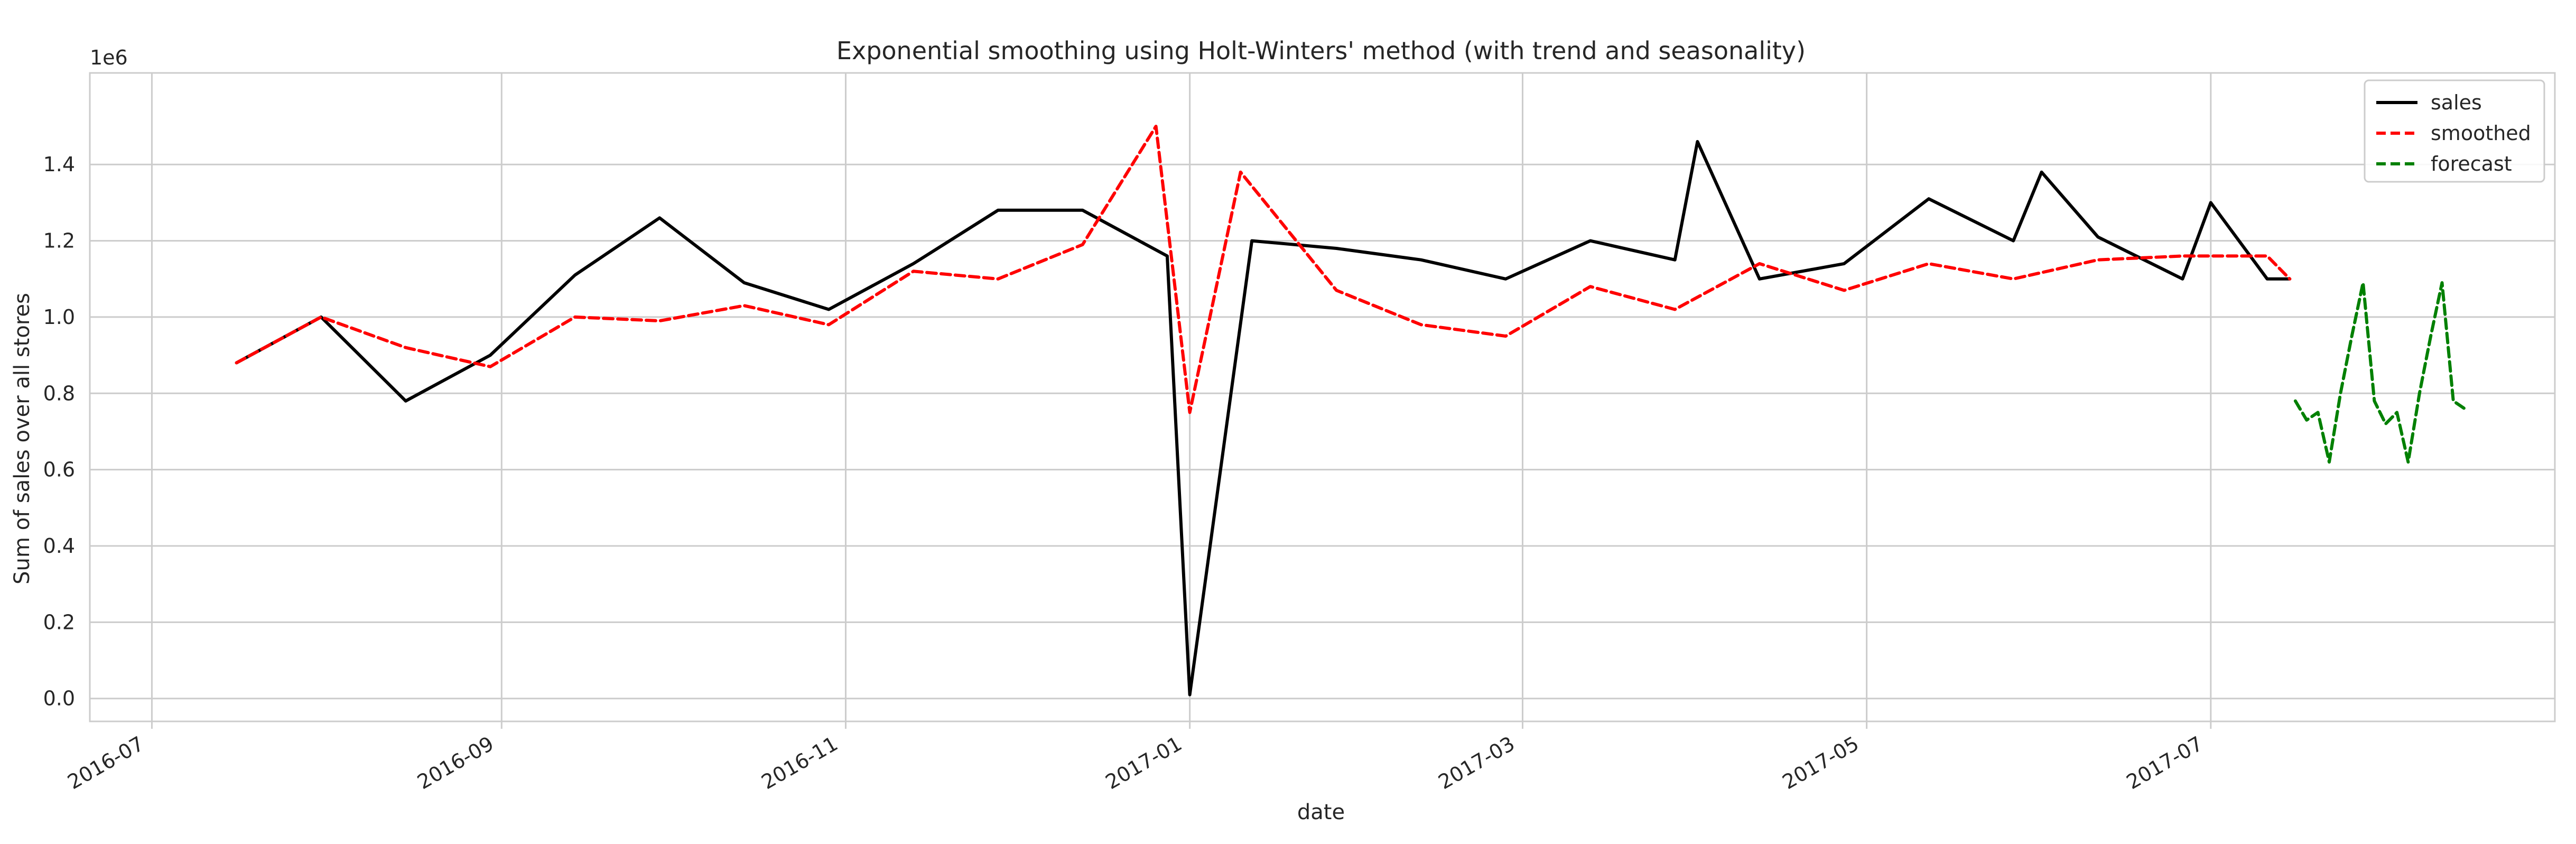 This screenshot has height=844, width=2576. Describe the element at coordinates (59, 469) in the screenshot. I see `y-tick-label: 0.6` at that location.